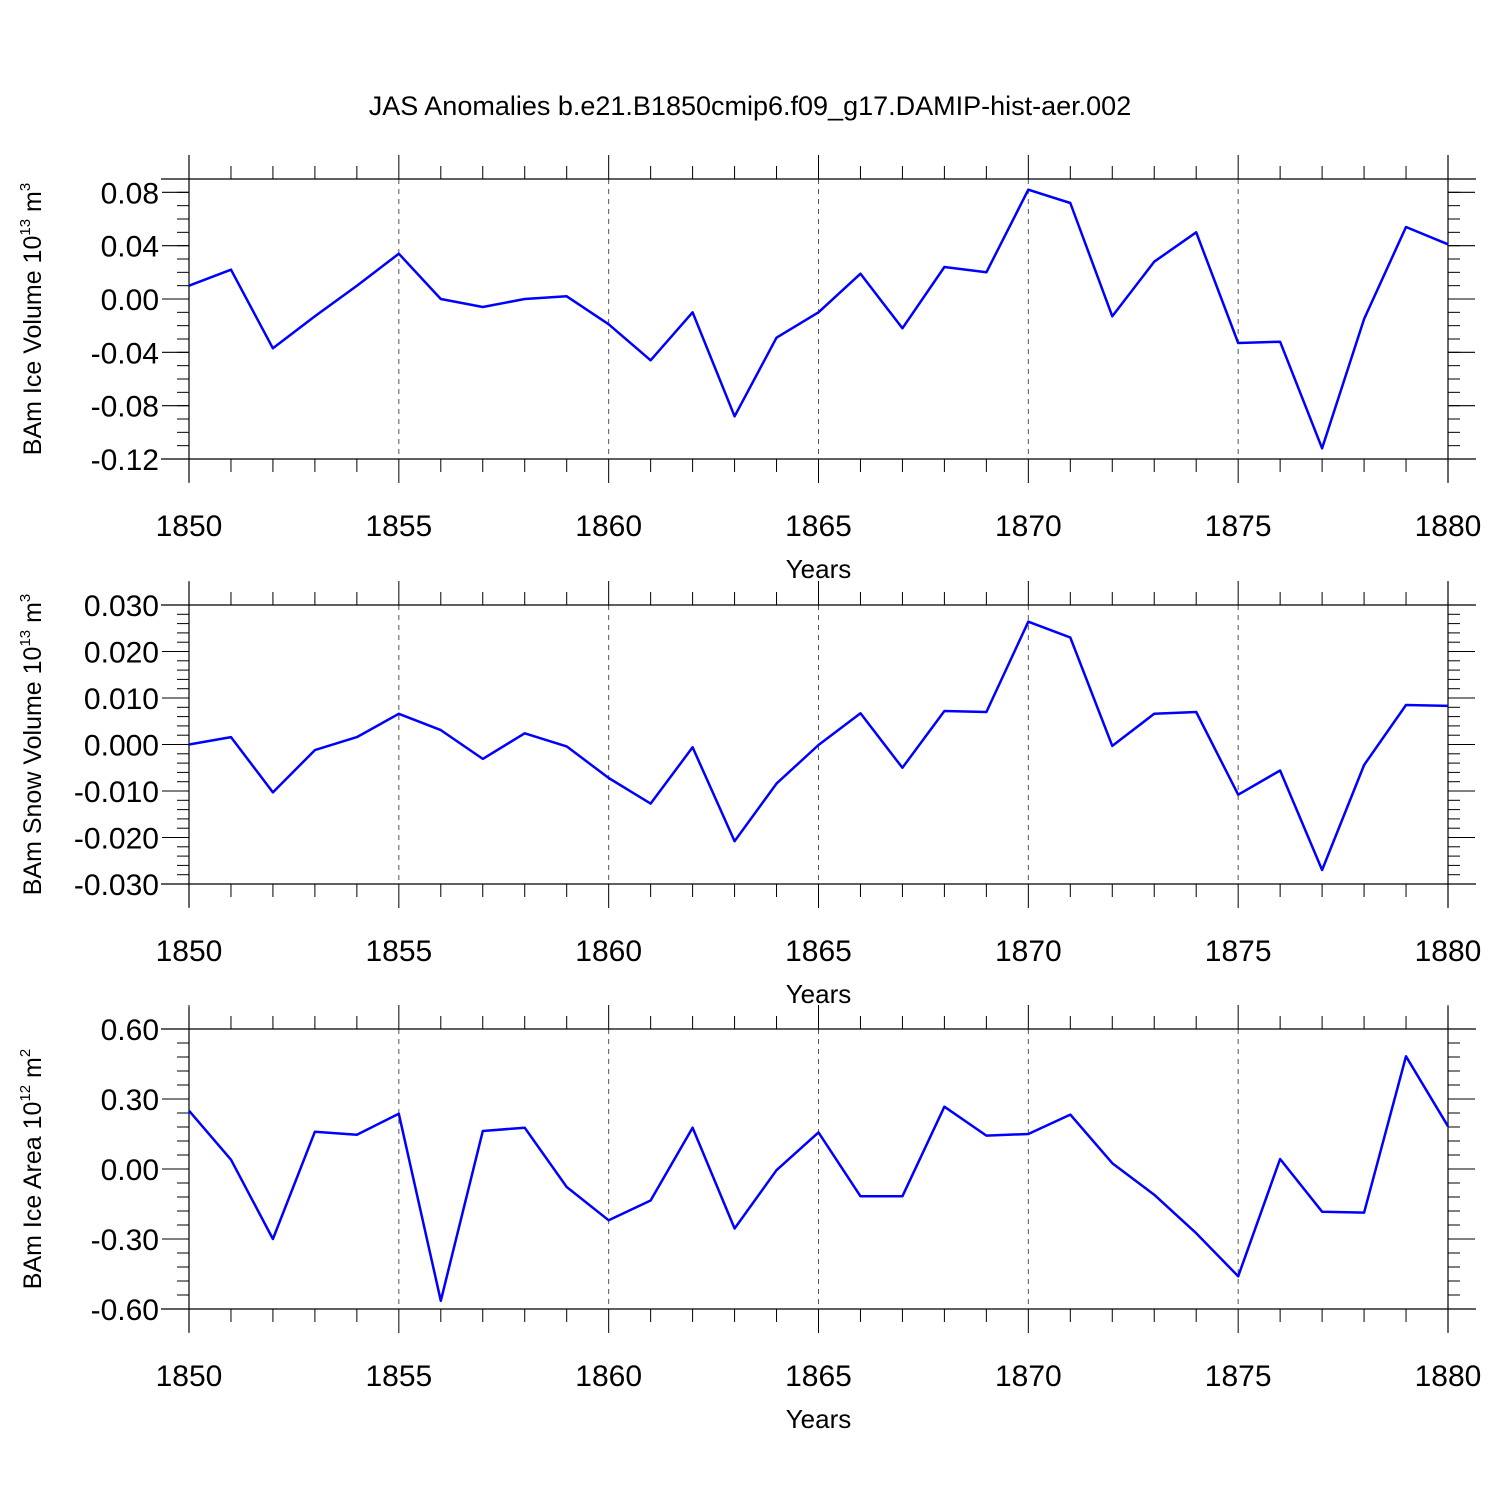 The height and width of the screenshot is (1500, 1500). Describe the element at coordinates (130, 247) in the screenshot. I see `y-tick-label: 0.04` at that location.